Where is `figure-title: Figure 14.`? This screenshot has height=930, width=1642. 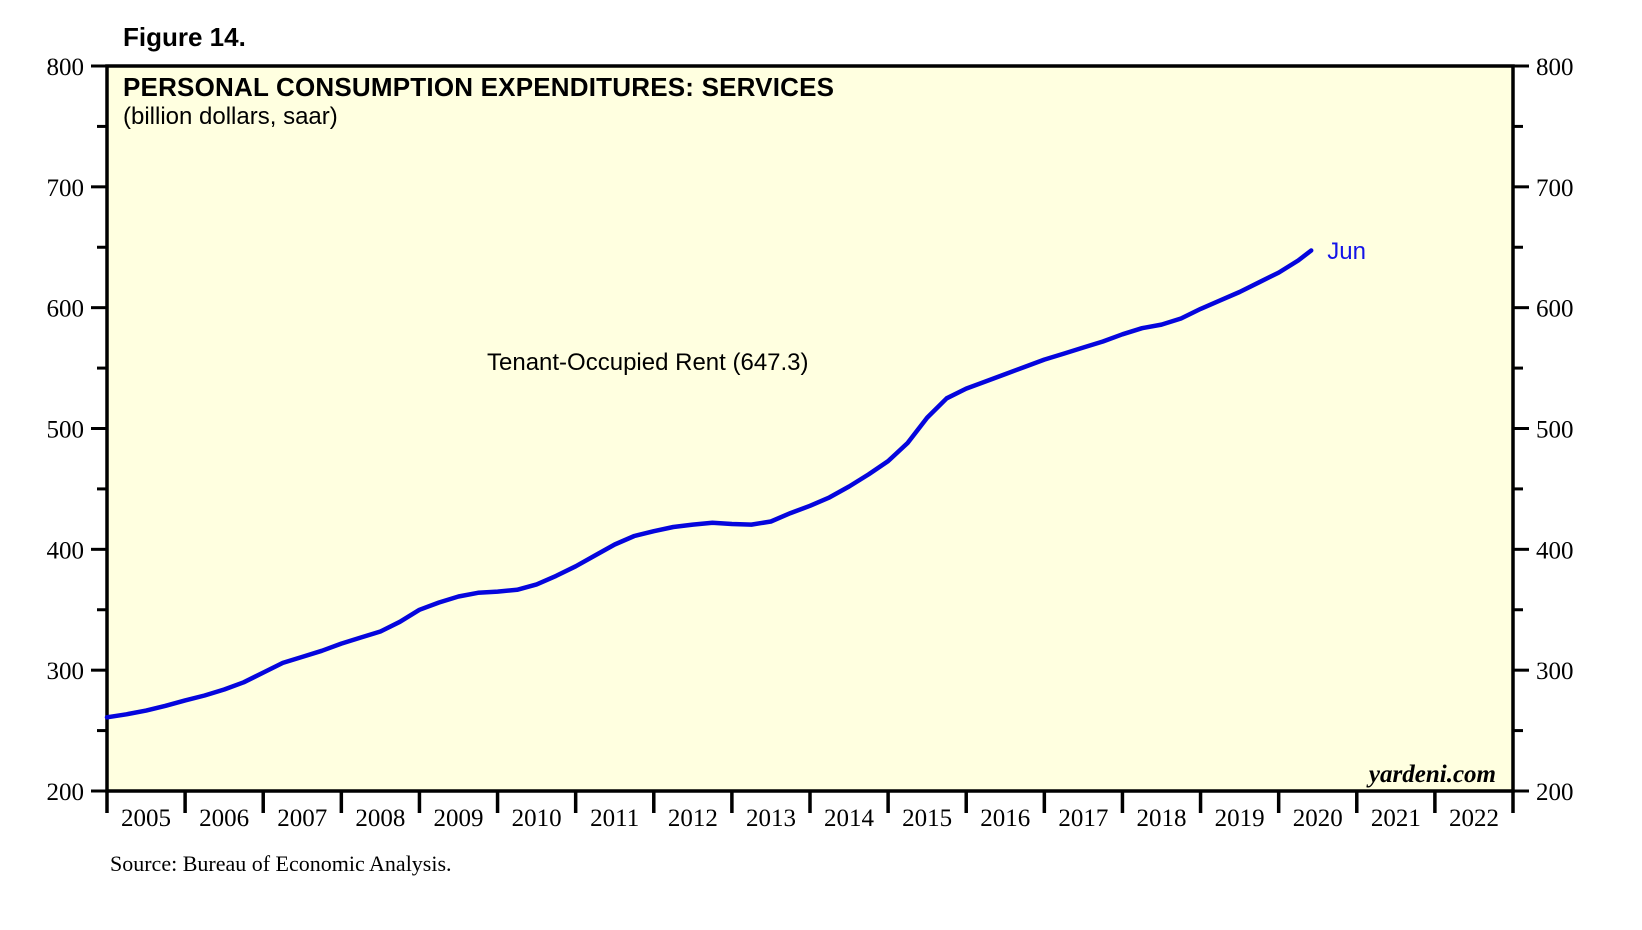 figure-title: Figure 14. is located at coordinates (184, 37).